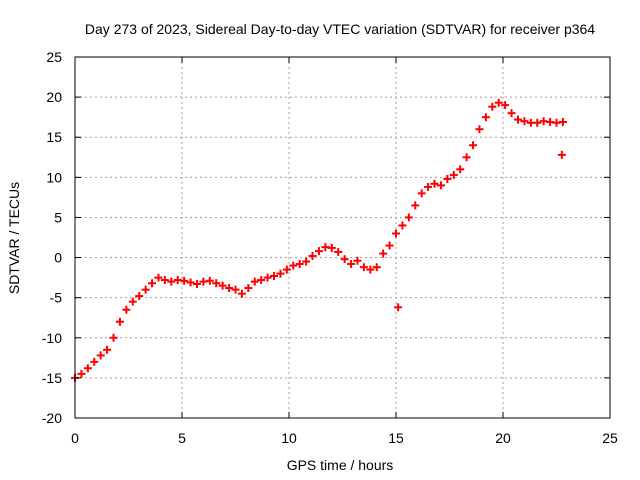 The image size is (640, 480). What do you see at coordinates (182, 438) in the screenshot?
I see `x-tick-label: 5` at bounding box center [182, 438].